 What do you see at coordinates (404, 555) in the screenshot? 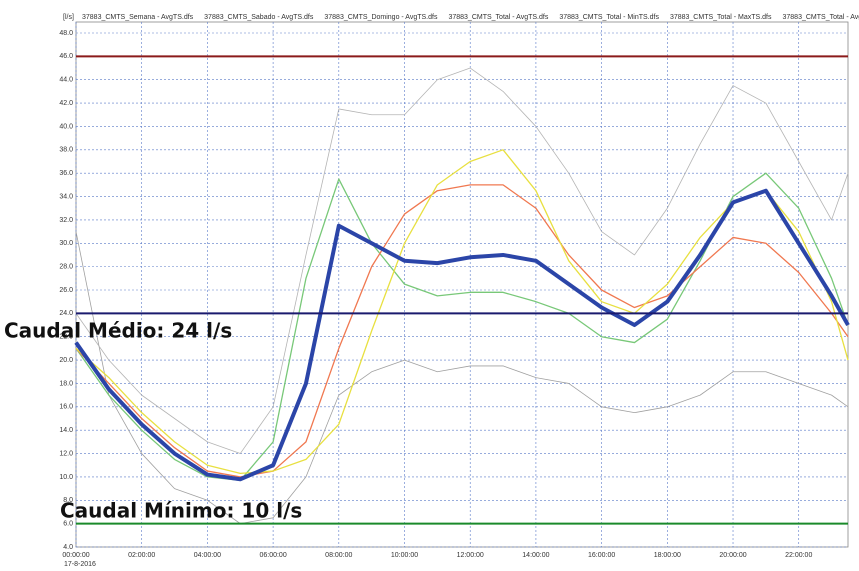
I see `x-tick-label: 10:00:00` at bounding box center [404, 555].